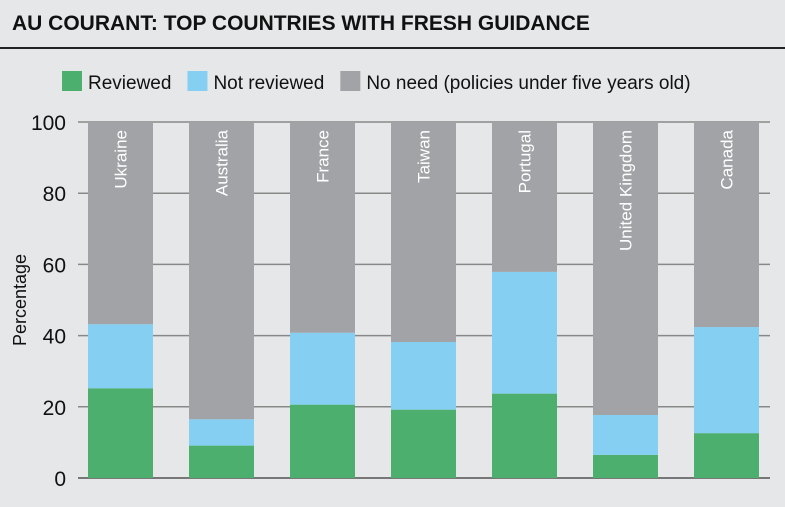  Describe the element at coordinates (323, 156) in the screenshot. I see `category-label: France` at that location.